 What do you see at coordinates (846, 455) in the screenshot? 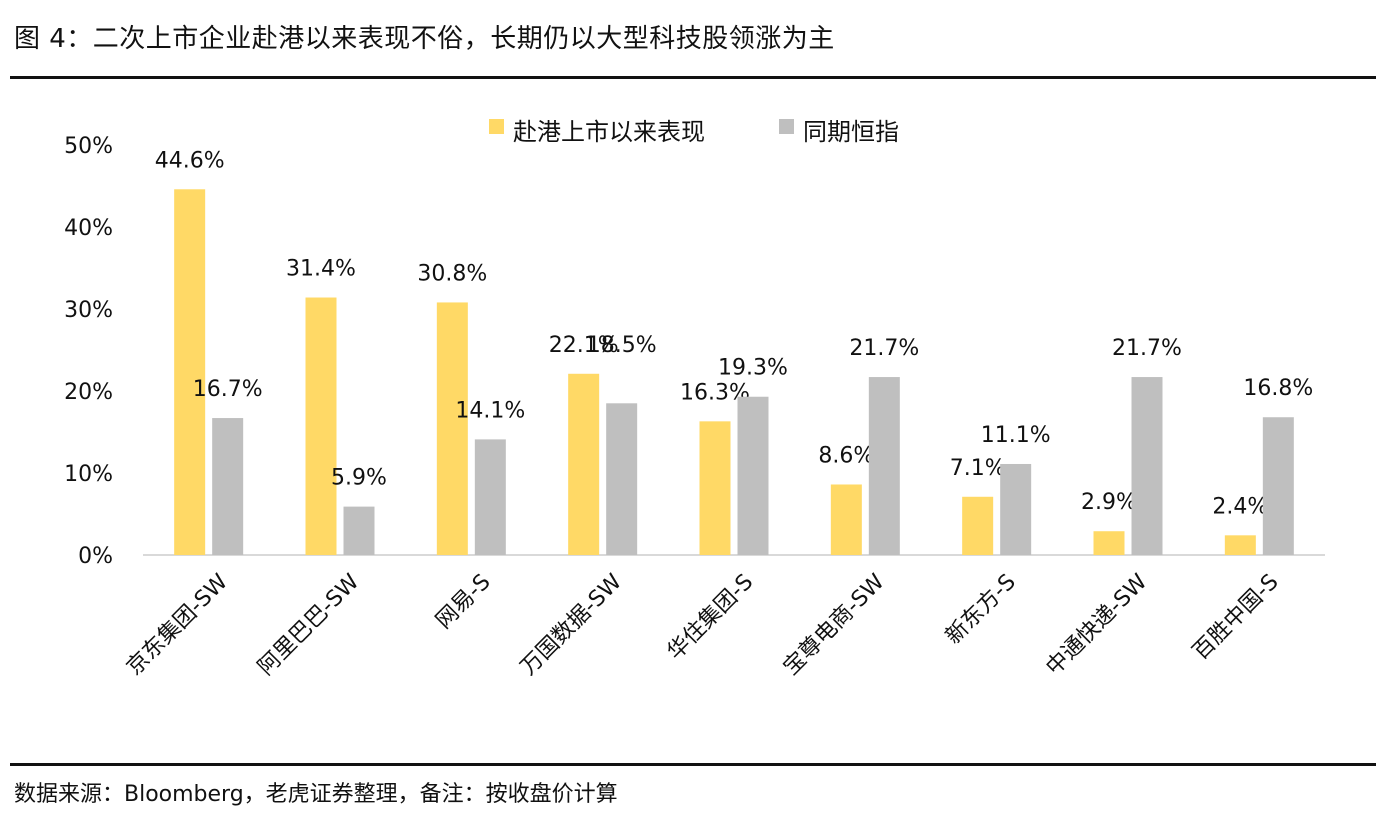
I see `data-label: 8.6%` at bounding box center [846, 455].